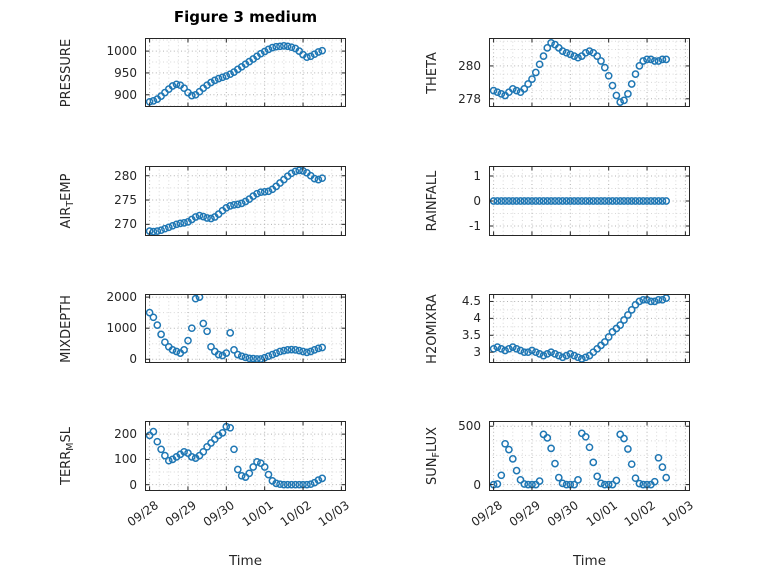 The image size is (778, 583). I want to click on y-axis-label-text: RAINFALL, so click(432, 201).